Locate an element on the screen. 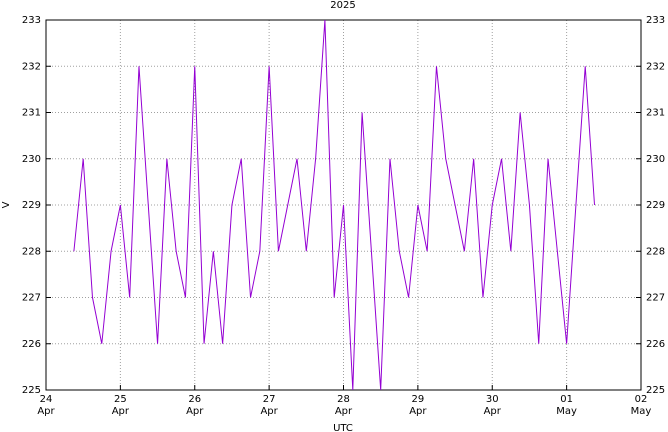  chart-title: 2025 is located at coordinates (342, 5).